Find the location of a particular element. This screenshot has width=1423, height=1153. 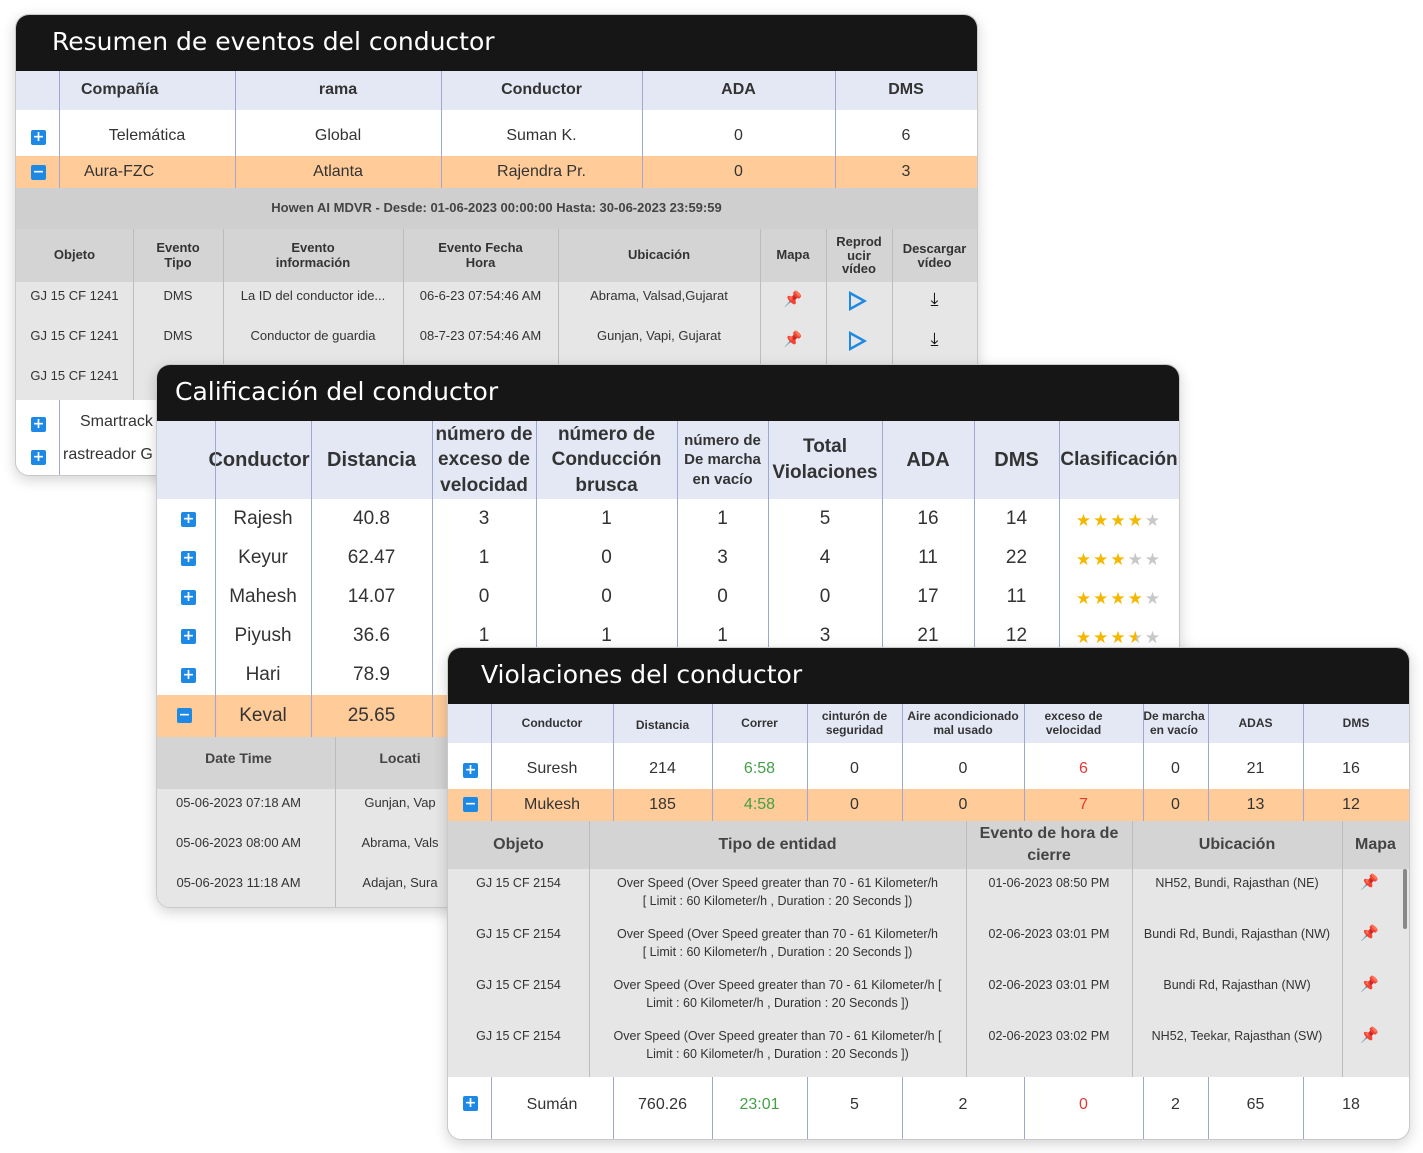

sub-cell: Bundi Rd, Bundi, Rajasthan (NW) is located at coordinates (1237, 934).